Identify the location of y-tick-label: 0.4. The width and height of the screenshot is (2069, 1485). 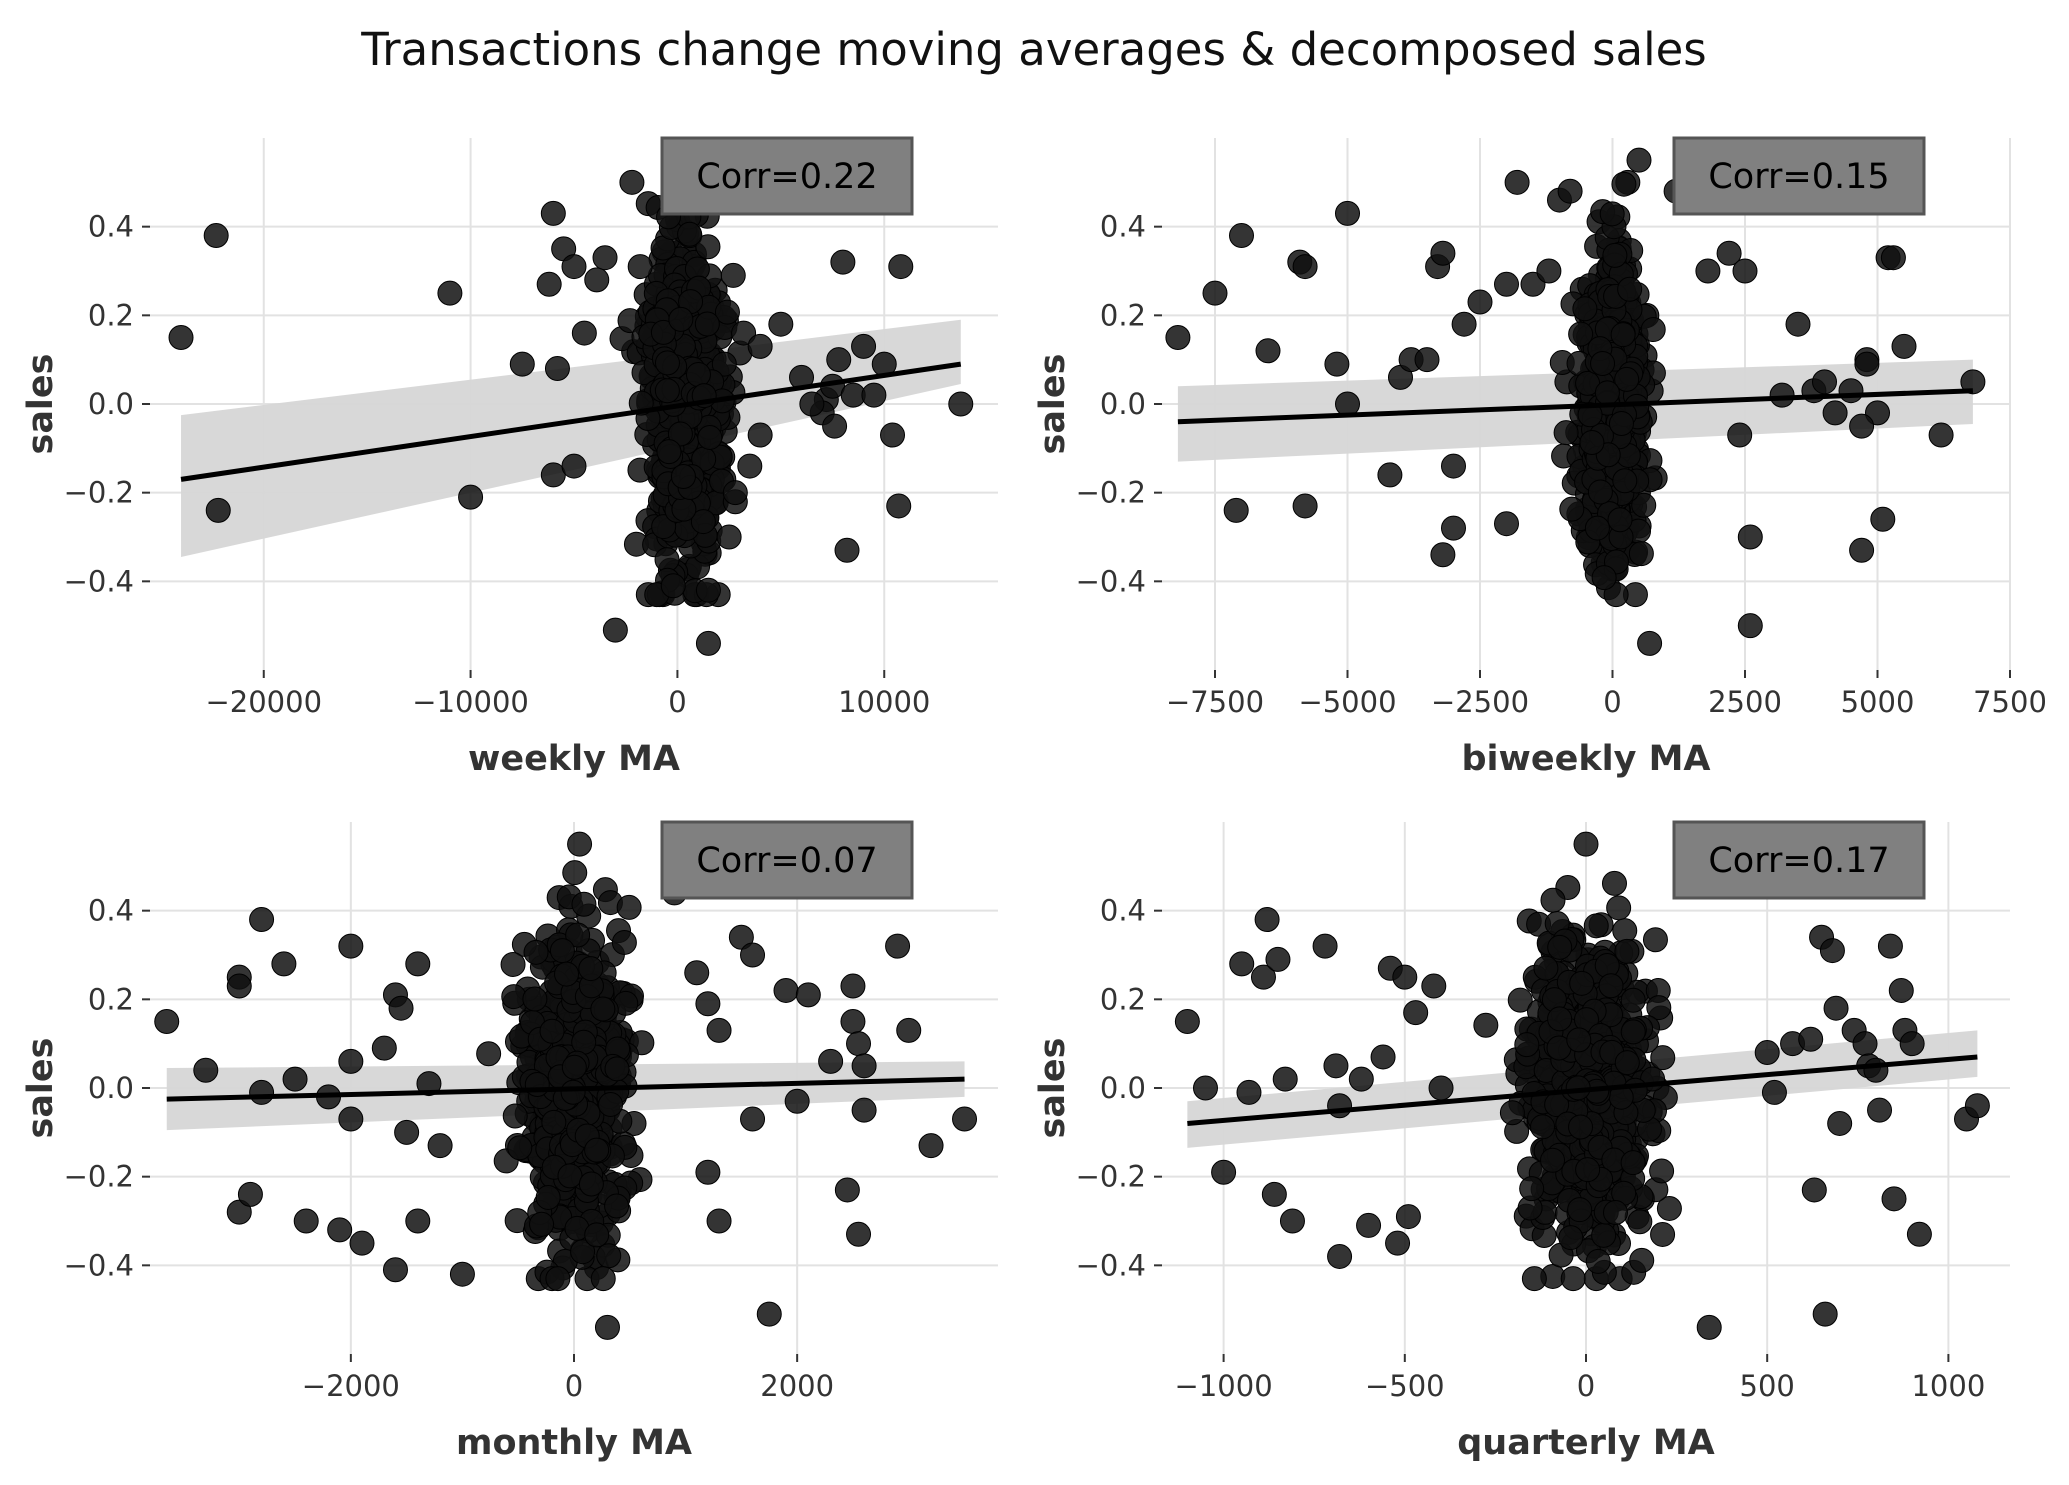
(1123, 227).